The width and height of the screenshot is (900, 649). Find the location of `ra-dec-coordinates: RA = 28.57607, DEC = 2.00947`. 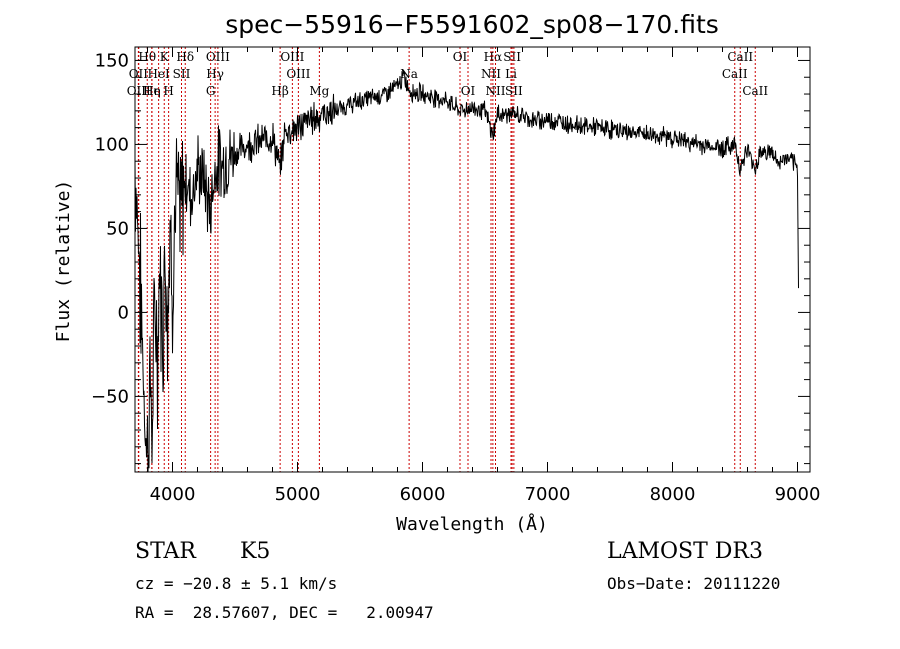

ra-dec-coordinates: RA = 28.57607, DEC = 2.00947 is located at coordinates (284, 612).